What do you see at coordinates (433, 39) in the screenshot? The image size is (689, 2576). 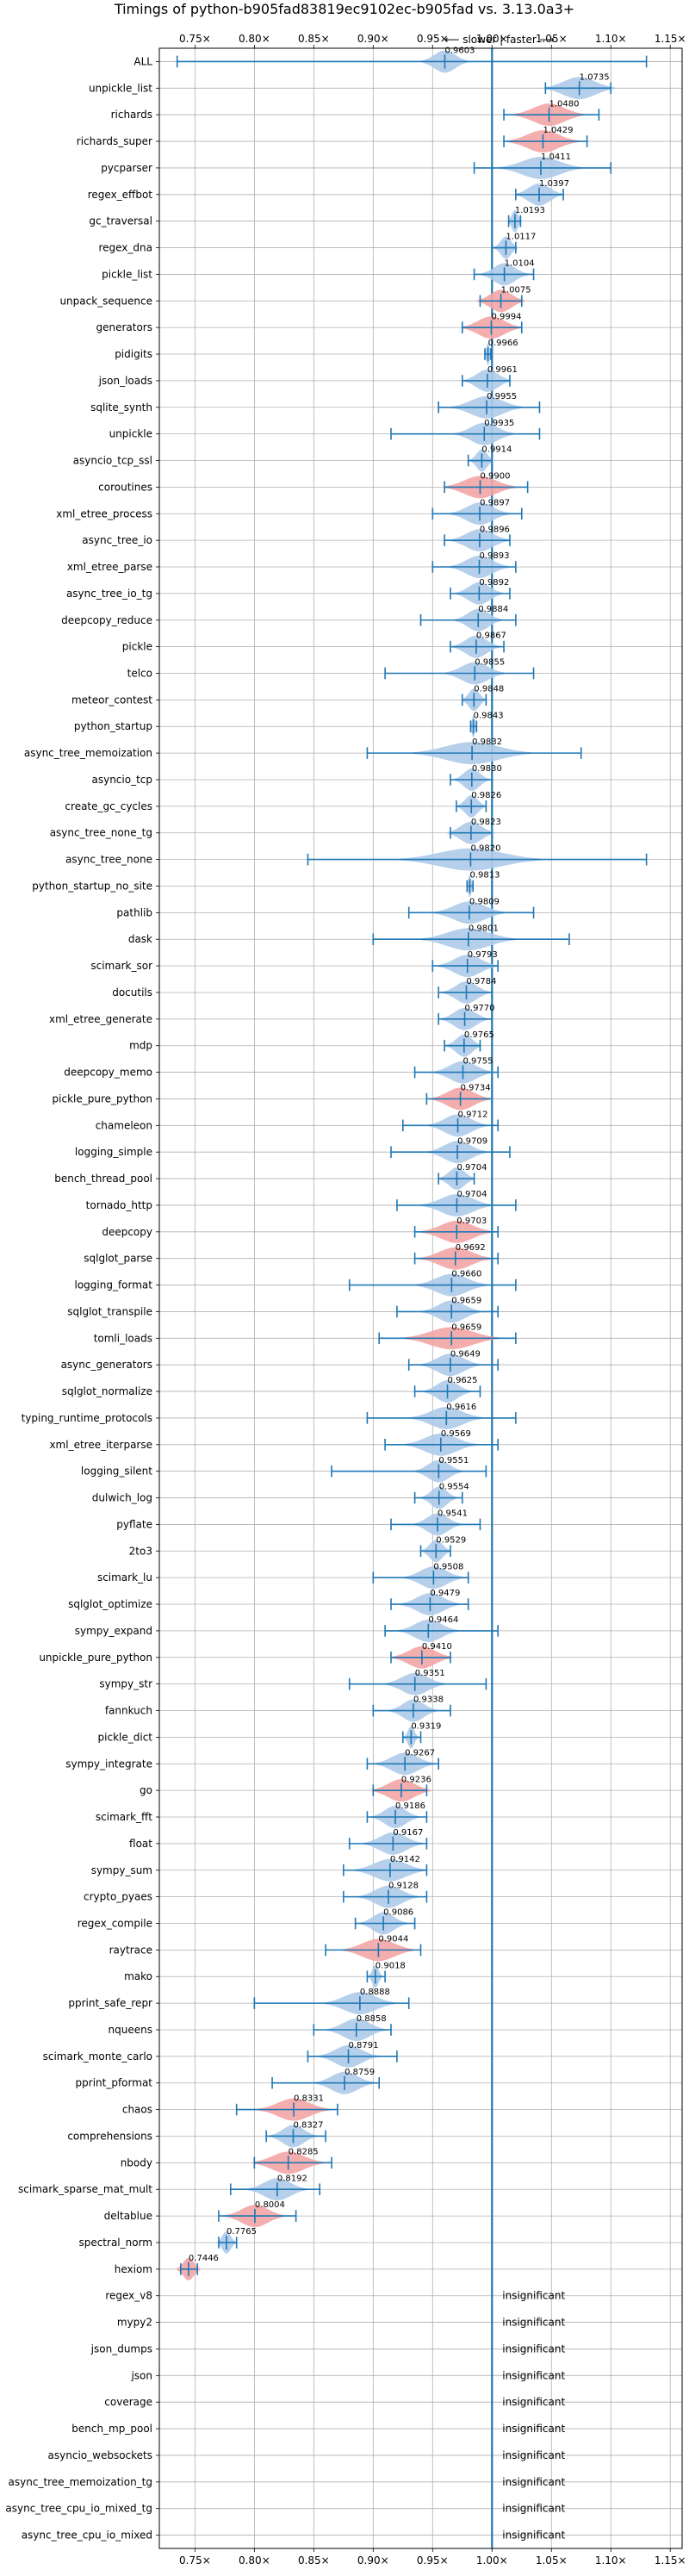 I see `x-tick-label-top: 0.95×` at bounding box center [433, 39].